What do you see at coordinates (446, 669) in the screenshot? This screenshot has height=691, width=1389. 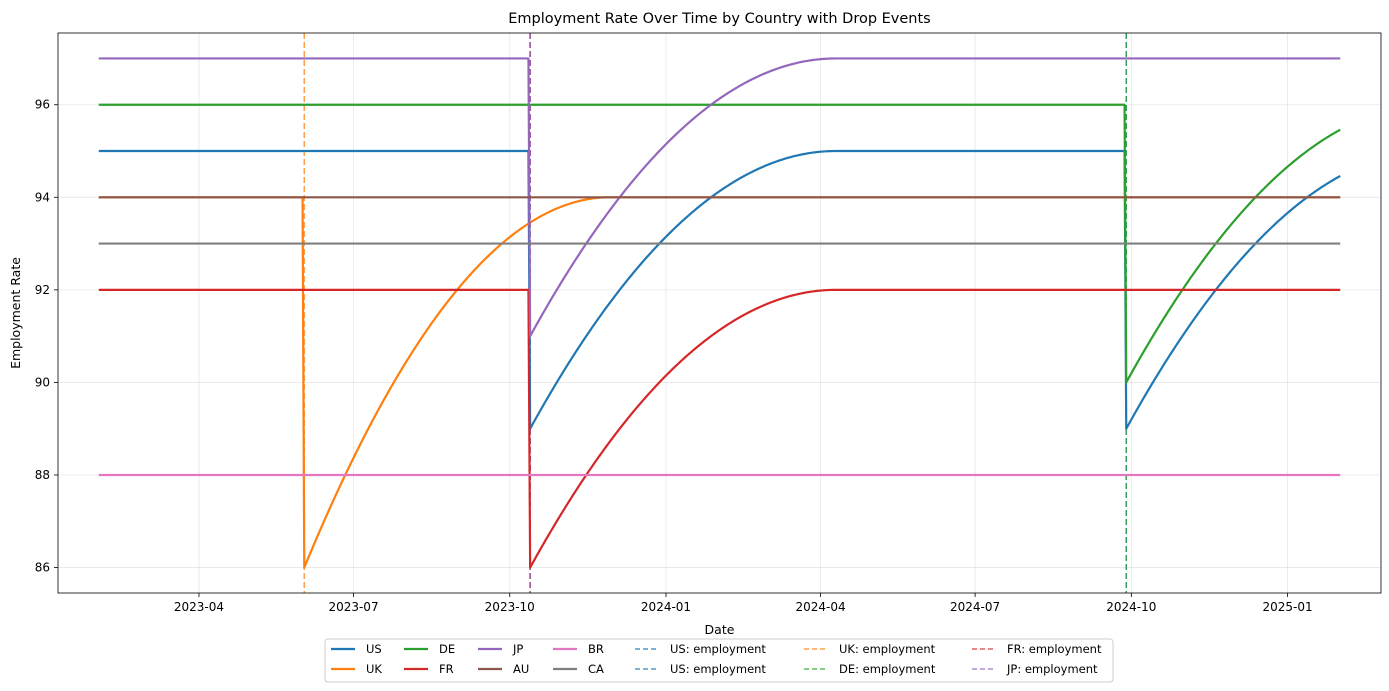 I see `legend-label-fr: FR` at bounding box center [446, 669].